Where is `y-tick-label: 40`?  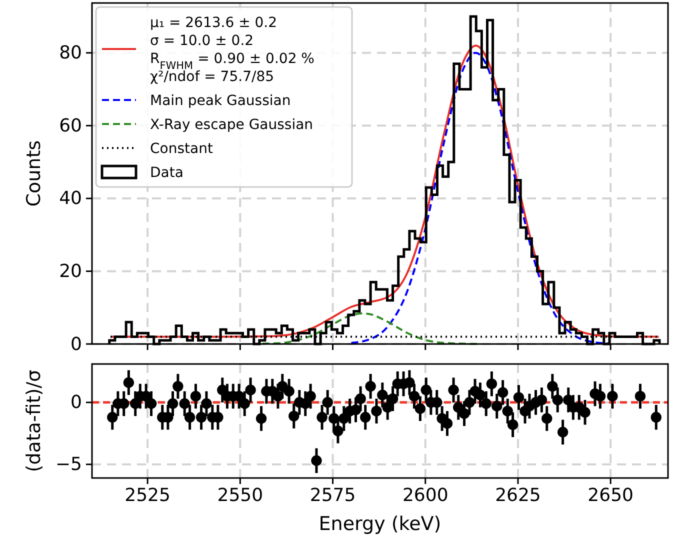 y-tick-label: 40 is located at coordinates (70, 199).